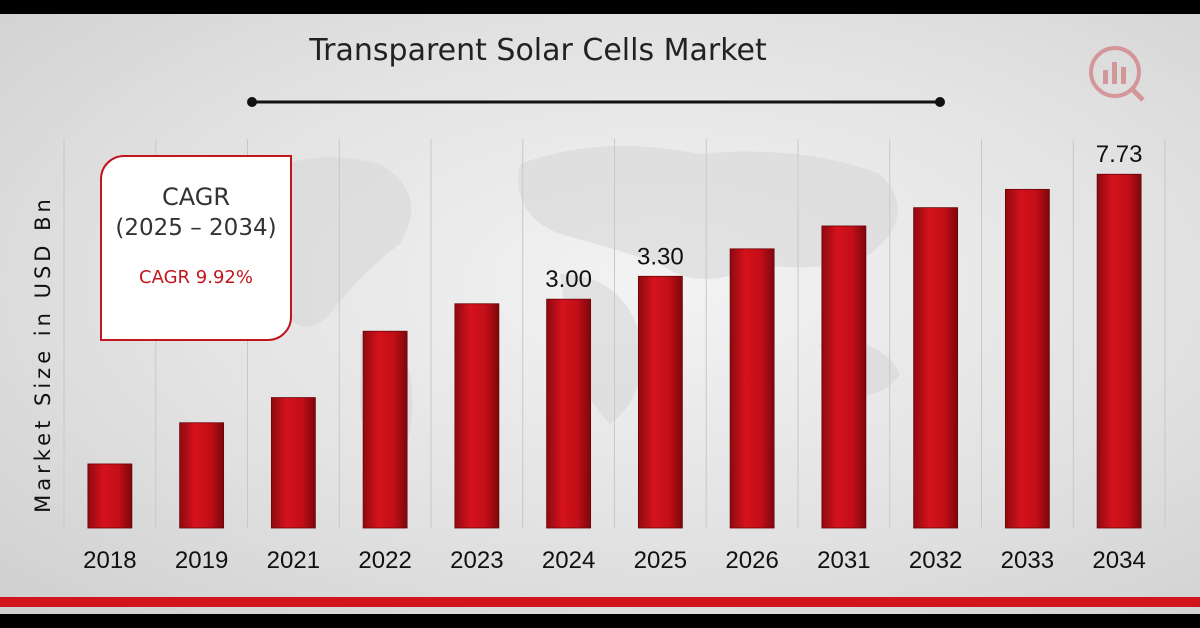 This screenshot has width=1200, height=628. I want to click on cagr-title: CAGR, so click(196, 197).